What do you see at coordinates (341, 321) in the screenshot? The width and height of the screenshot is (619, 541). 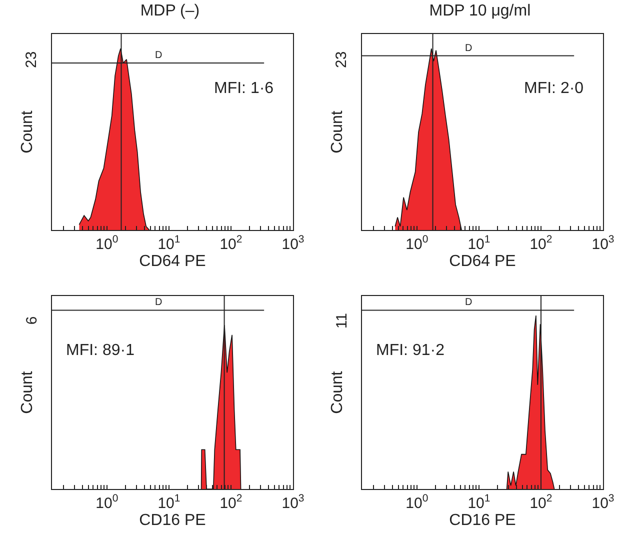 I see `text: 11` at bounding box center [341, 321].